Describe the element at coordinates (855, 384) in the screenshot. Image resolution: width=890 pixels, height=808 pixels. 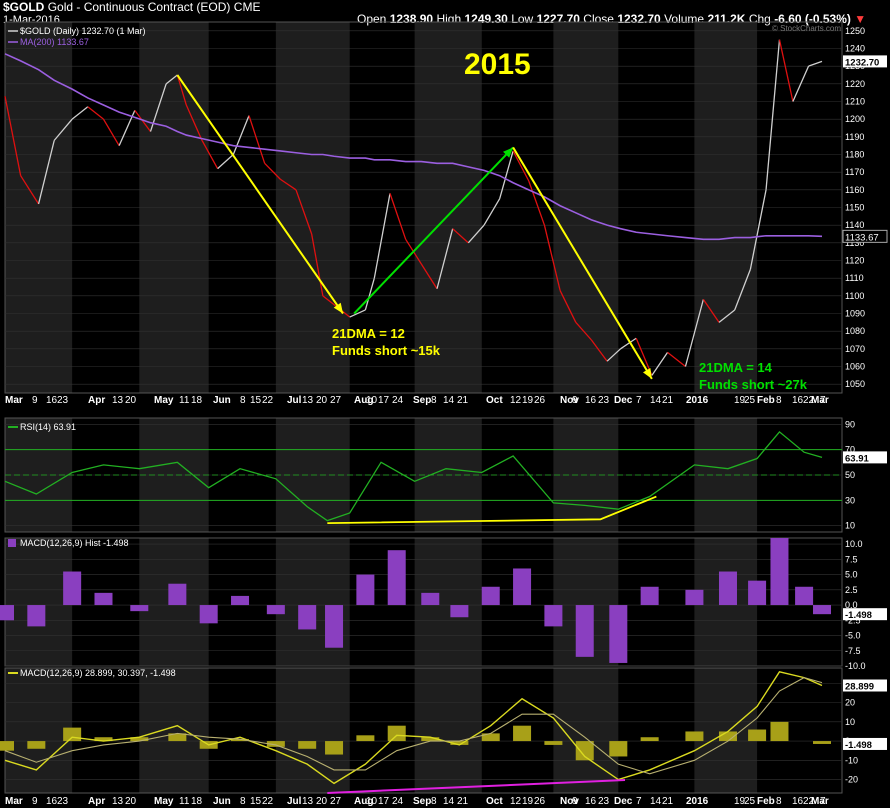
I see `y-tick-label: 1050` at that location.